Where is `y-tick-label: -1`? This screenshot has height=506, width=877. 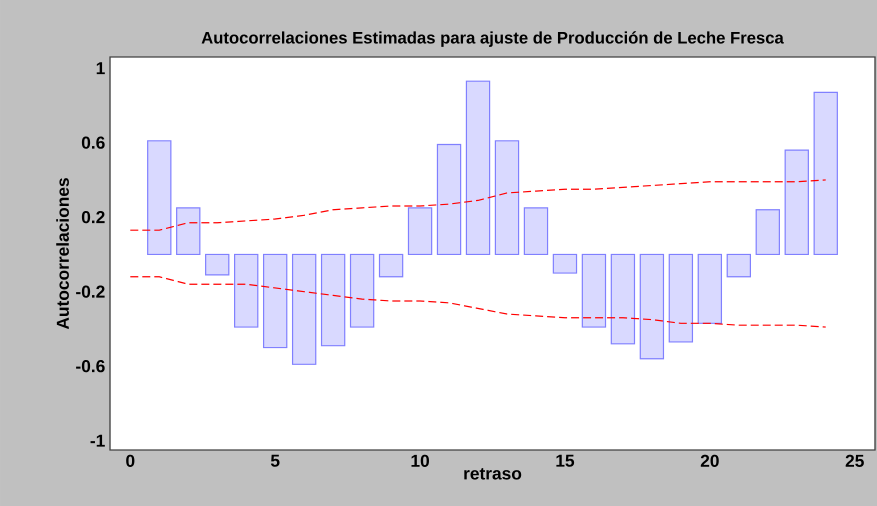
y-tick-label: -1 is located at coordinates (97, 440).